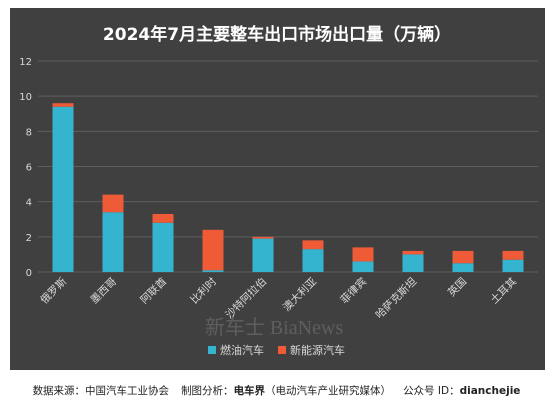 The height and width of the screenshot is (407, 553). What do you see at coordinates (249, 390) in the screenshot?
I see `made-by-name: 电车界` at bounding box center [249, 390].